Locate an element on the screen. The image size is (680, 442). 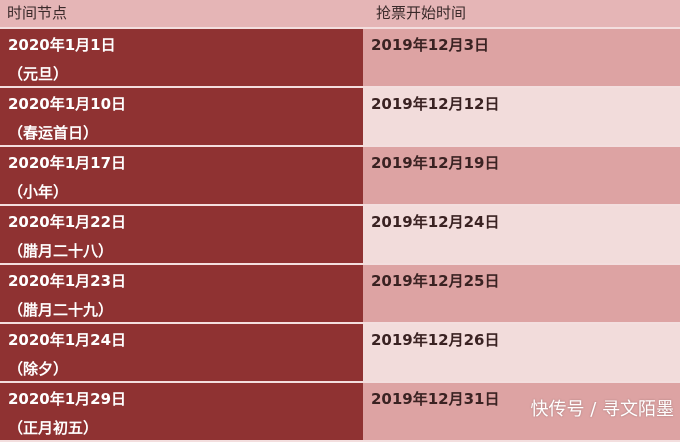
header-ticket-start: 抢票开始时间 is located at coordinates (421, 13).